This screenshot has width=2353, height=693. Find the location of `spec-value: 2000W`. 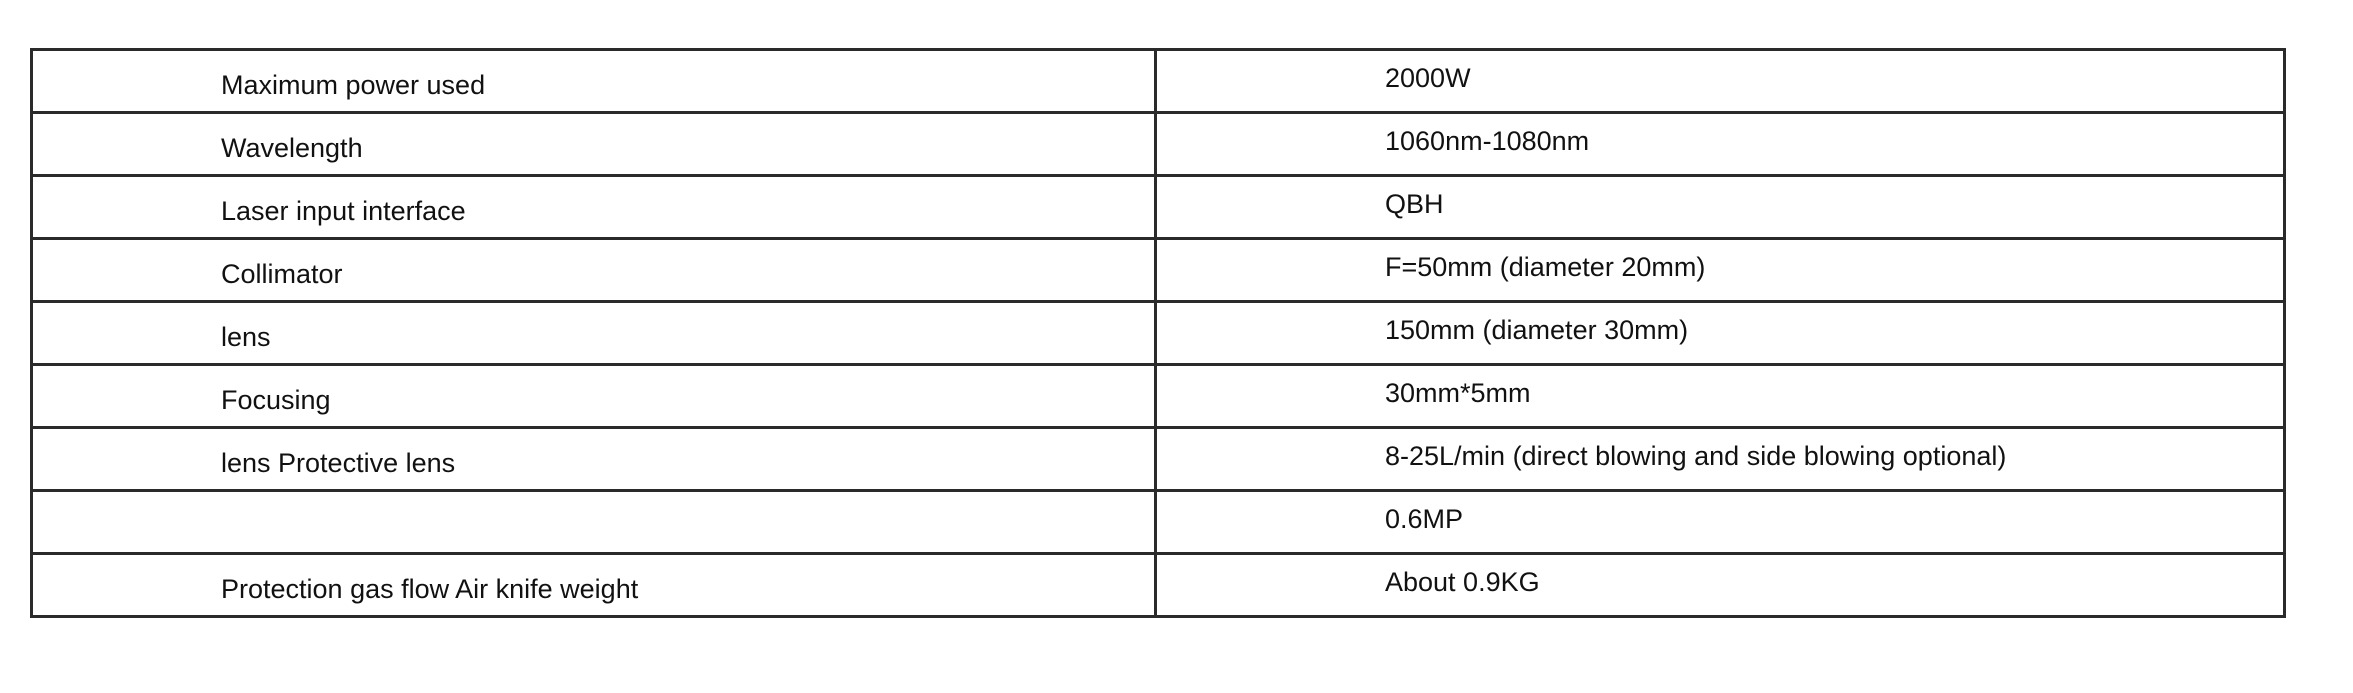

spec-value: 2000W is located at coordinates (1720, 81).